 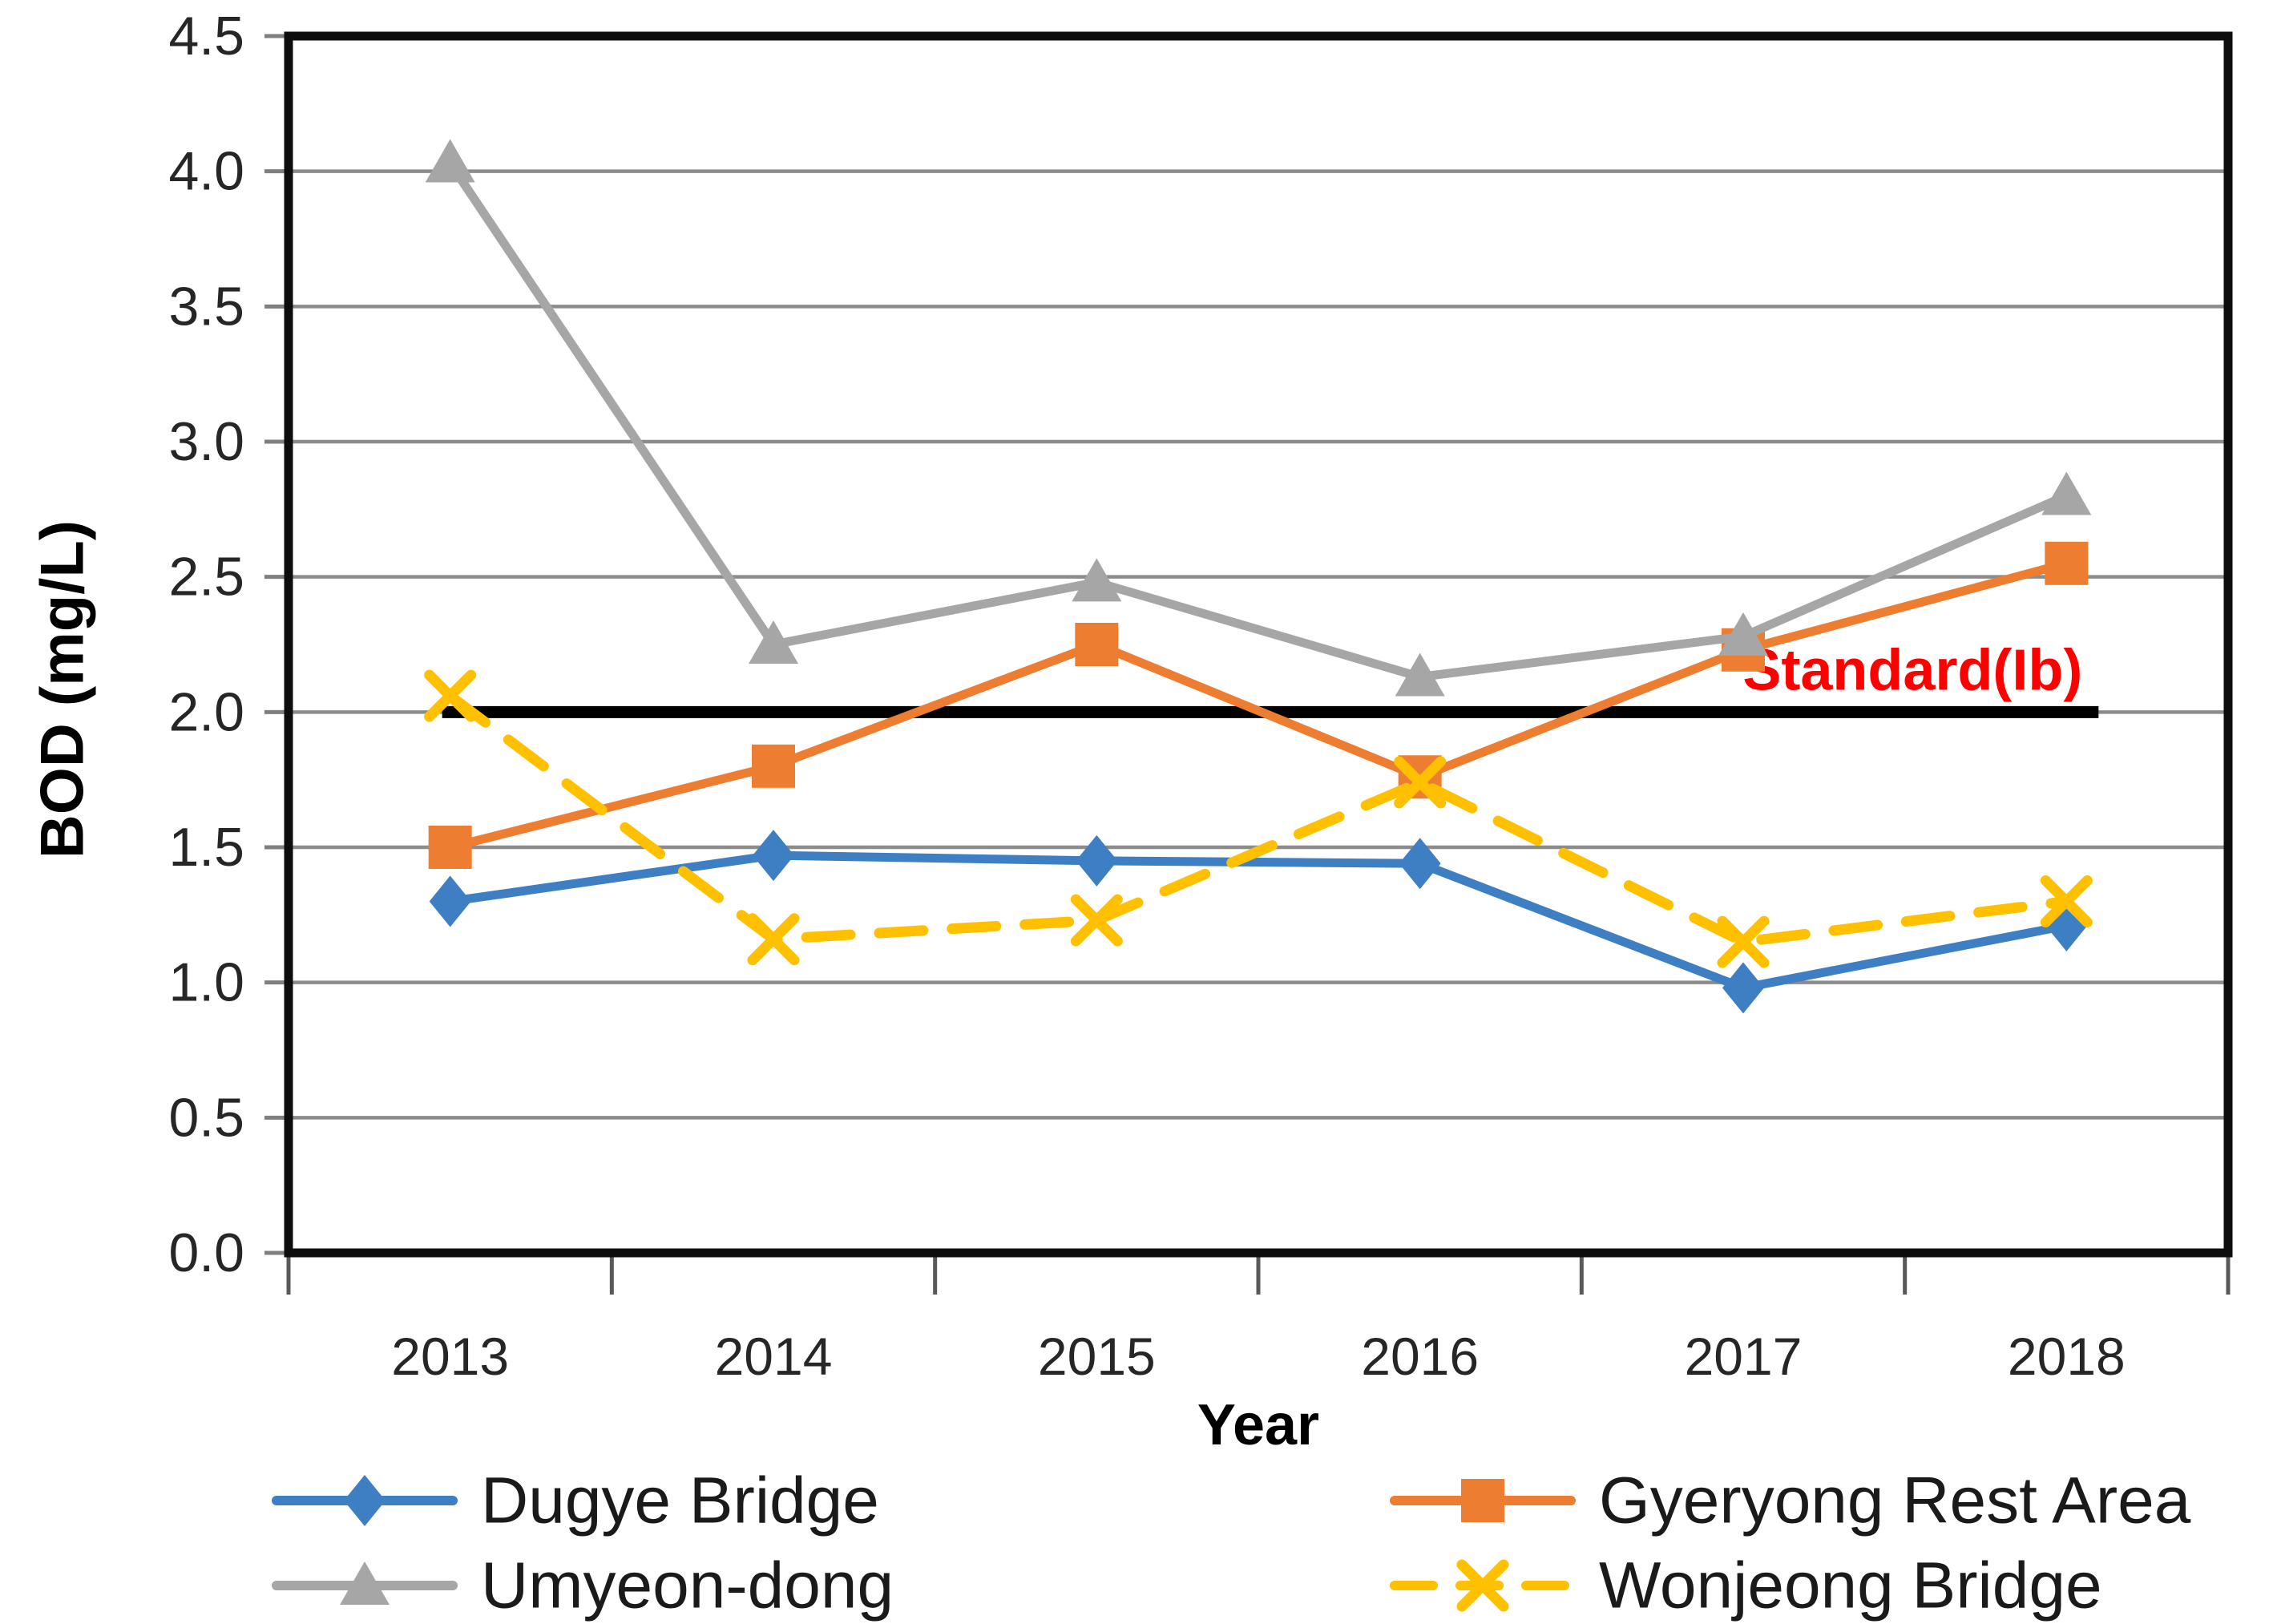 What do you see at coordinates (1258, 818) in the screenshot?
I see `series-line-wonjeong-bridge` at bounding box center [1258, 818].